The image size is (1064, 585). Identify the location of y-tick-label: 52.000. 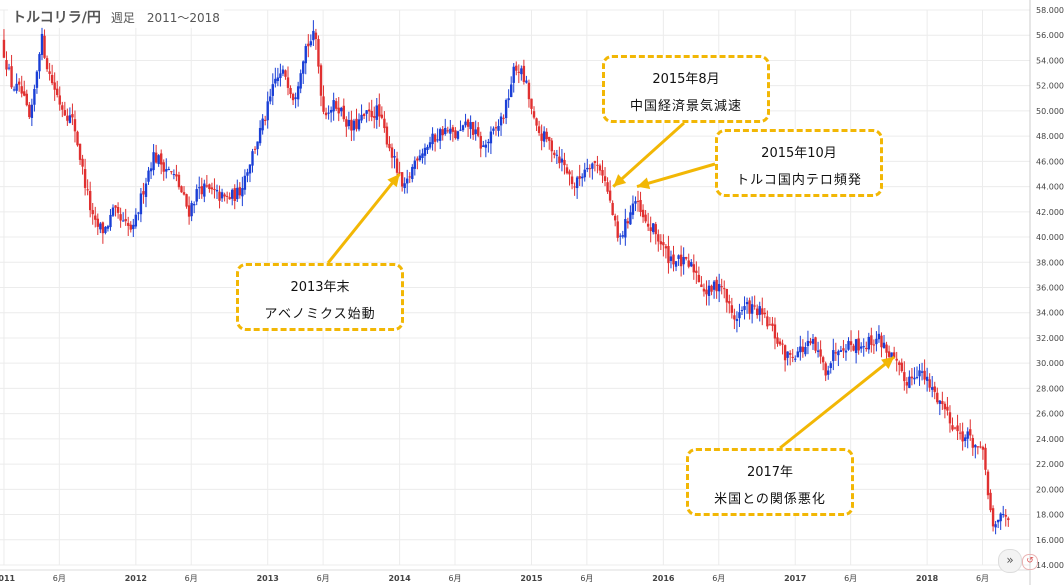
(1050, 86).